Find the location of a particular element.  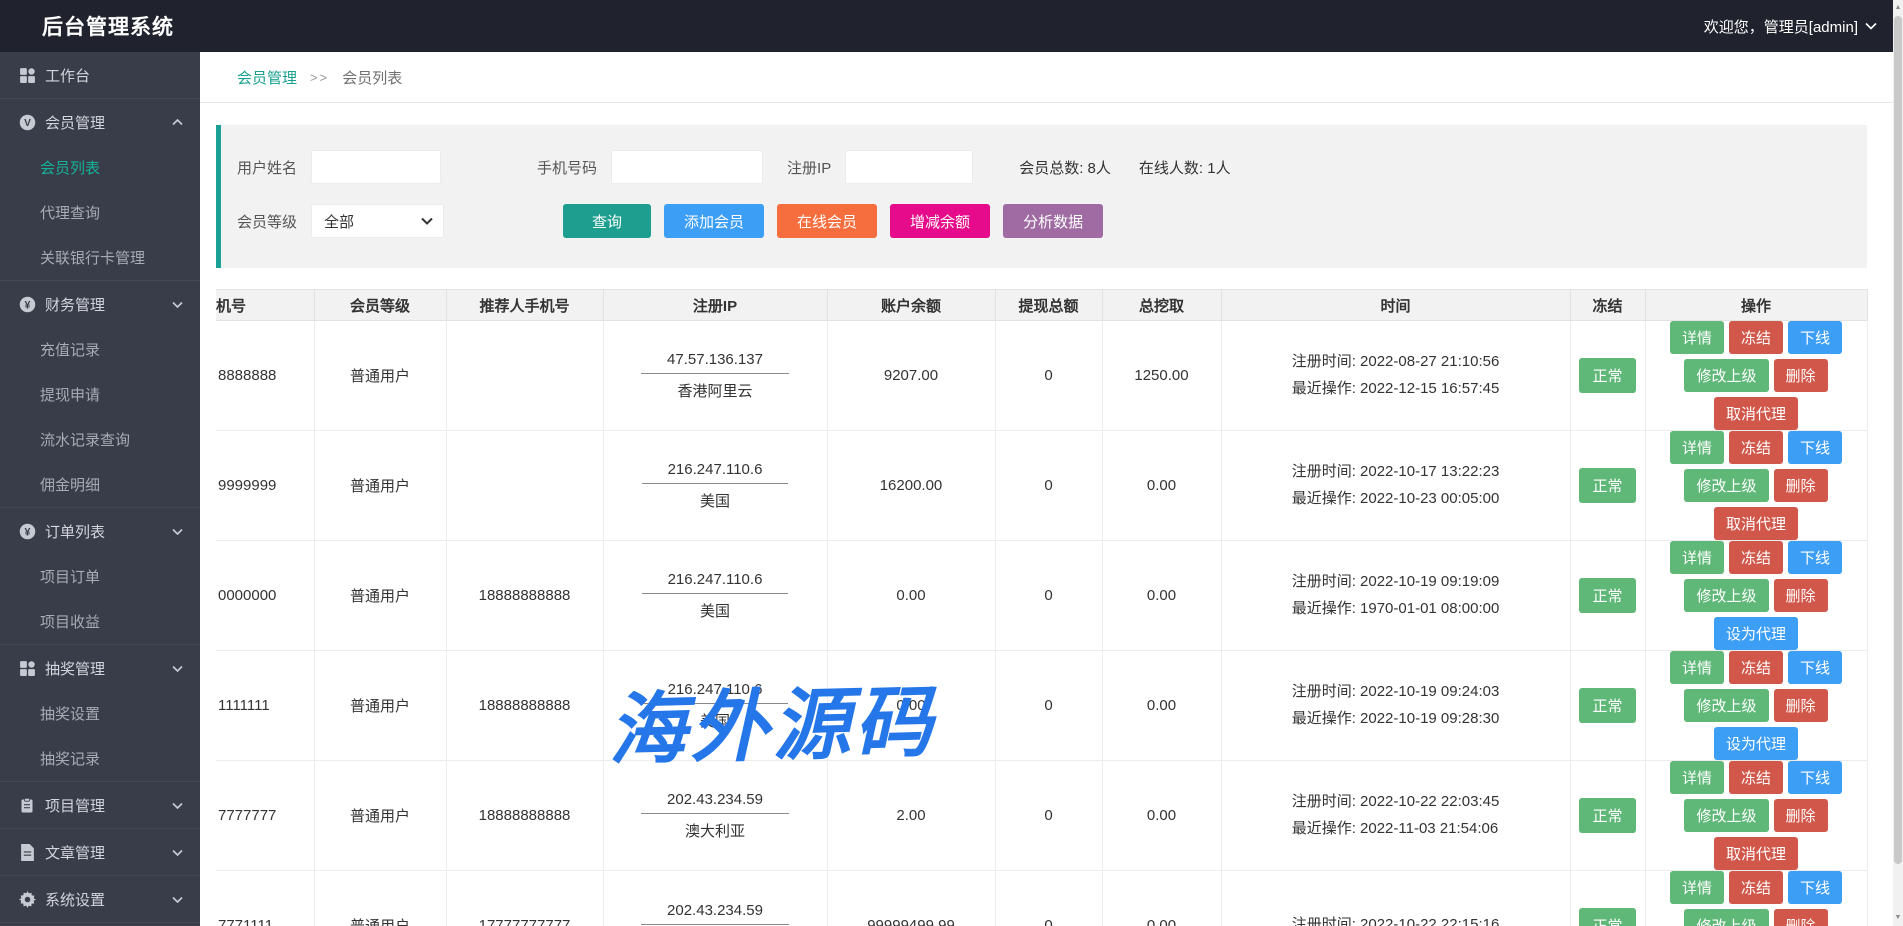

sidebar-item-workbench: 工作台 is located at coordinates (100, 75).